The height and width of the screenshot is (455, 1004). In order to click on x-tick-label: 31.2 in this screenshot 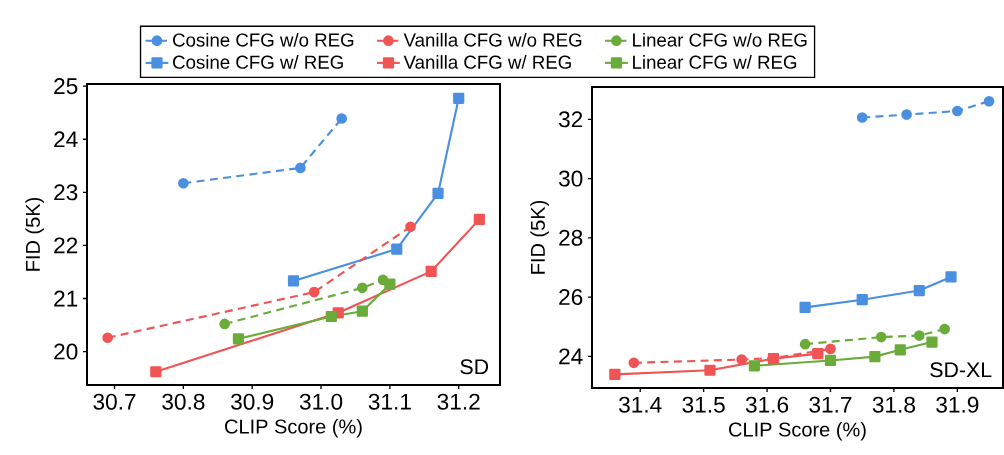, I will do `click(458, 401)`.